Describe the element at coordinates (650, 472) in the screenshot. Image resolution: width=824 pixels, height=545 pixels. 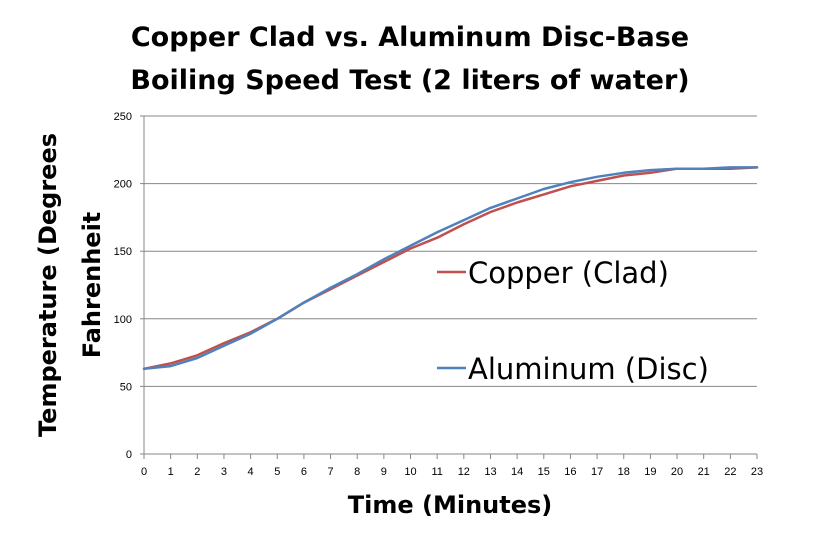
I see `x-tick-label: 19` at that location.